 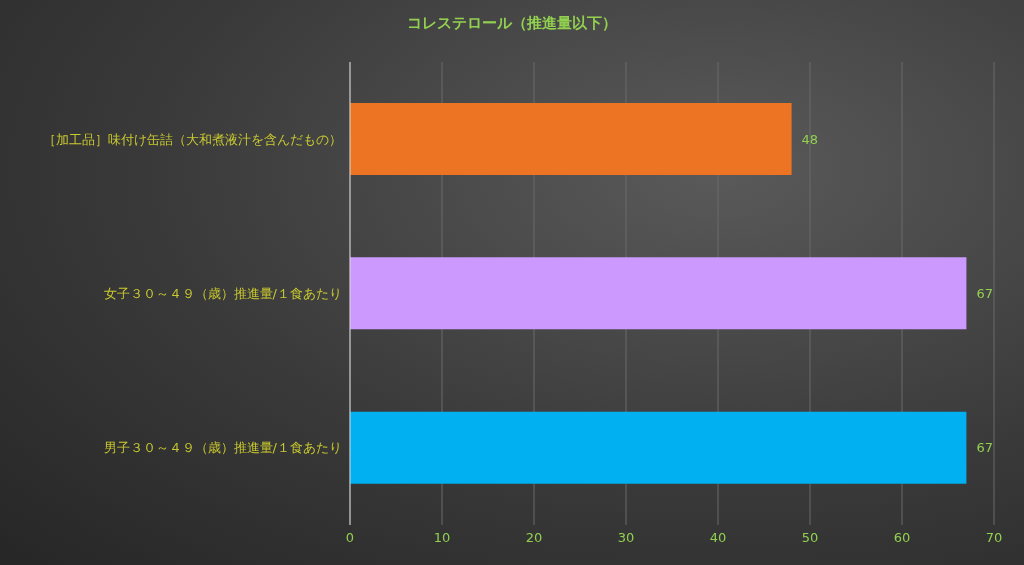 What do you see at coordinates (994, 538) in the screenshot?
I see `x-tick-label: 70` at bounding box center [994, 538].